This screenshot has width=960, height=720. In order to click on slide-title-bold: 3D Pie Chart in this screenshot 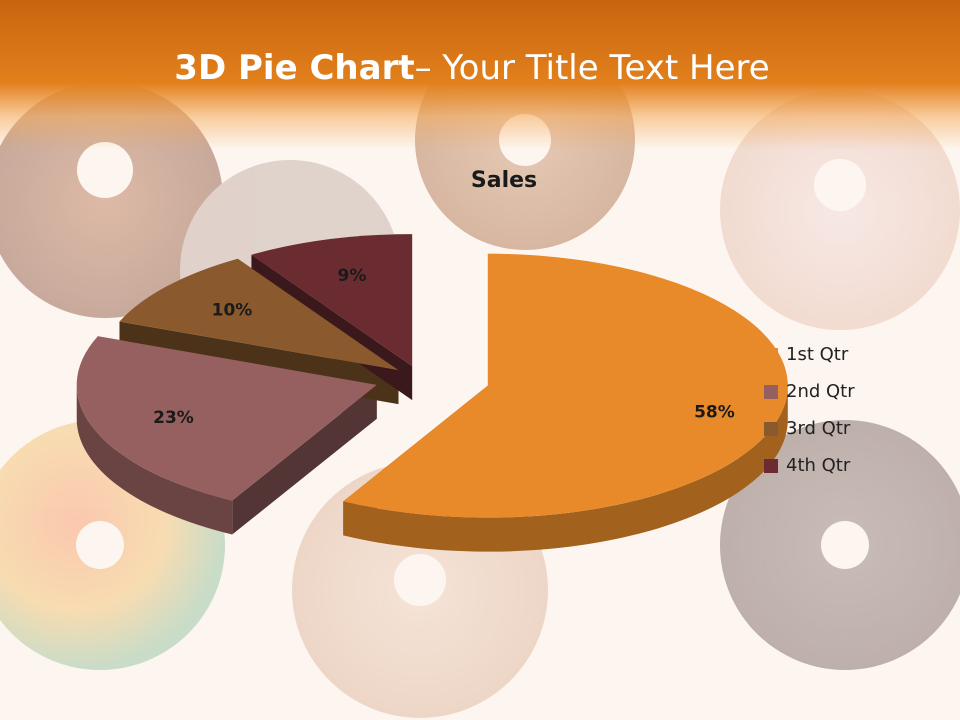, I will do `click(294, 68)`.